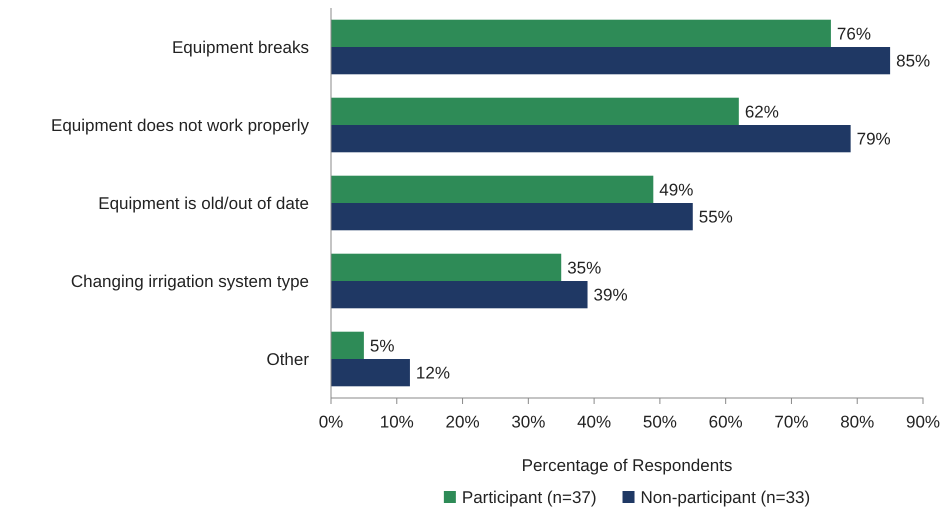 This screenshot has height=512, width=948. What do you see at coordinates (584, 268) in the screenshot?
I see `text: 35%` at bounding box center [584, 268].